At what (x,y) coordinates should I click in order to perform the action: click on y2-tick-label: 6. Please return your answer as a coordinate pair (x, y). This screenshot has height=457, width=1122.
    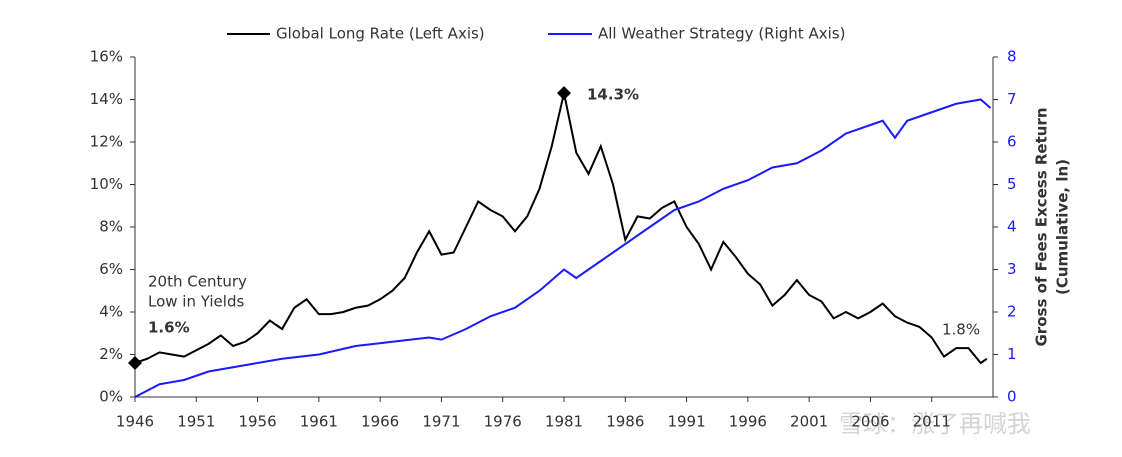
    Looking at the image, I should click on (1012, 142).